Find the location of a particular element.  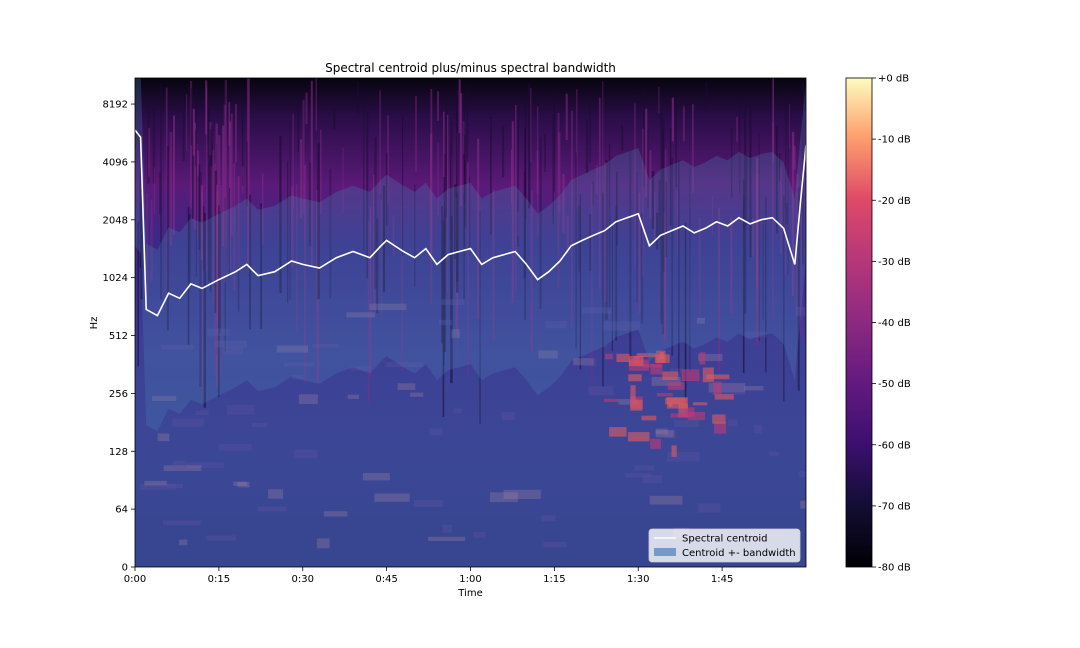

colorbar-tick-label: -30 dB is located at coordinates (894, 262).